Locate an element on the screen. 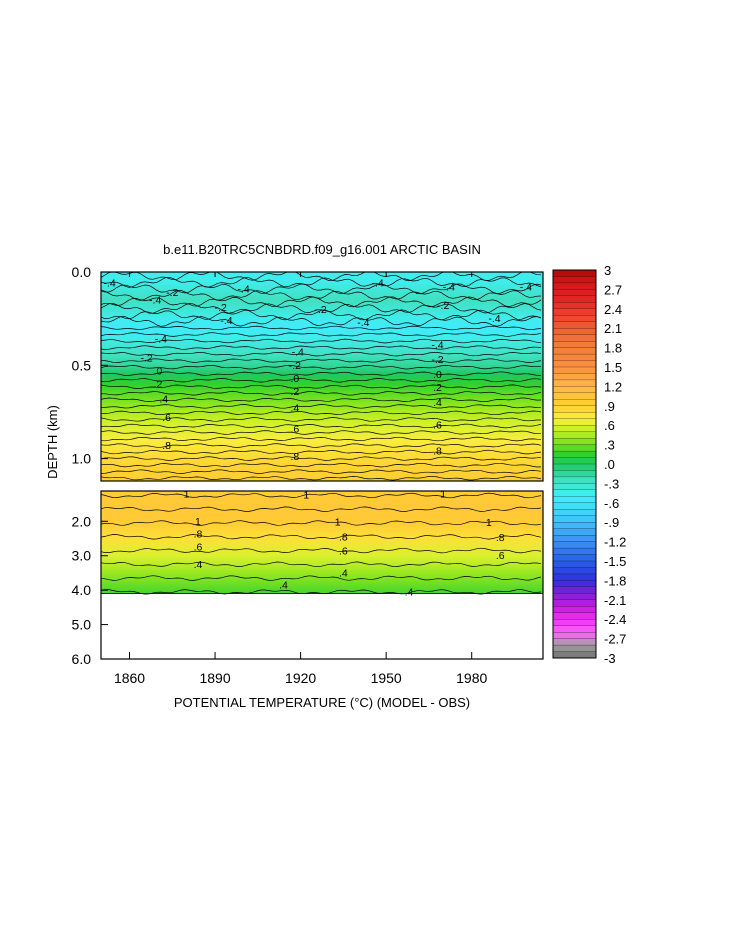 This screenshot has width=733, height=945. x-axis-label: POTENTIAL TEMPERATURE (°C) (MODEL - OBS) is located at coordinates (322, 702).